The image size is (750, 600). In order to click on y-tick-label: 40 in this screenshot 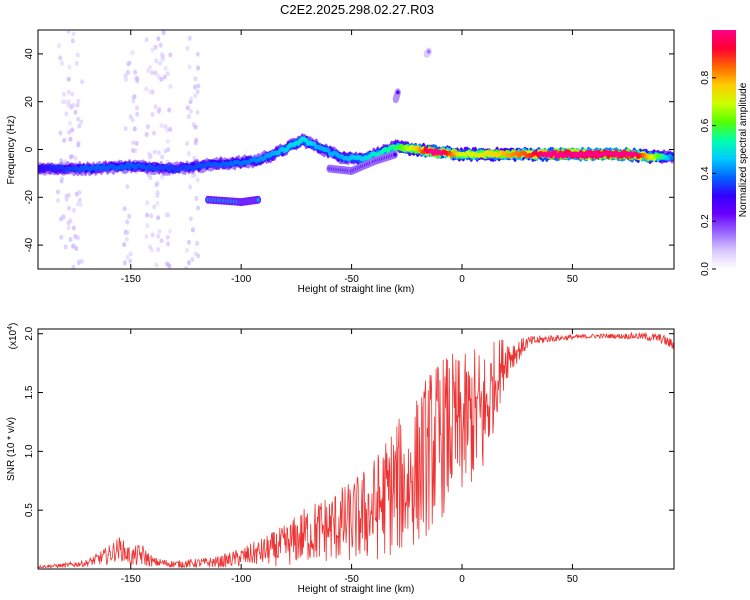, I will do `click(29, 54)`.